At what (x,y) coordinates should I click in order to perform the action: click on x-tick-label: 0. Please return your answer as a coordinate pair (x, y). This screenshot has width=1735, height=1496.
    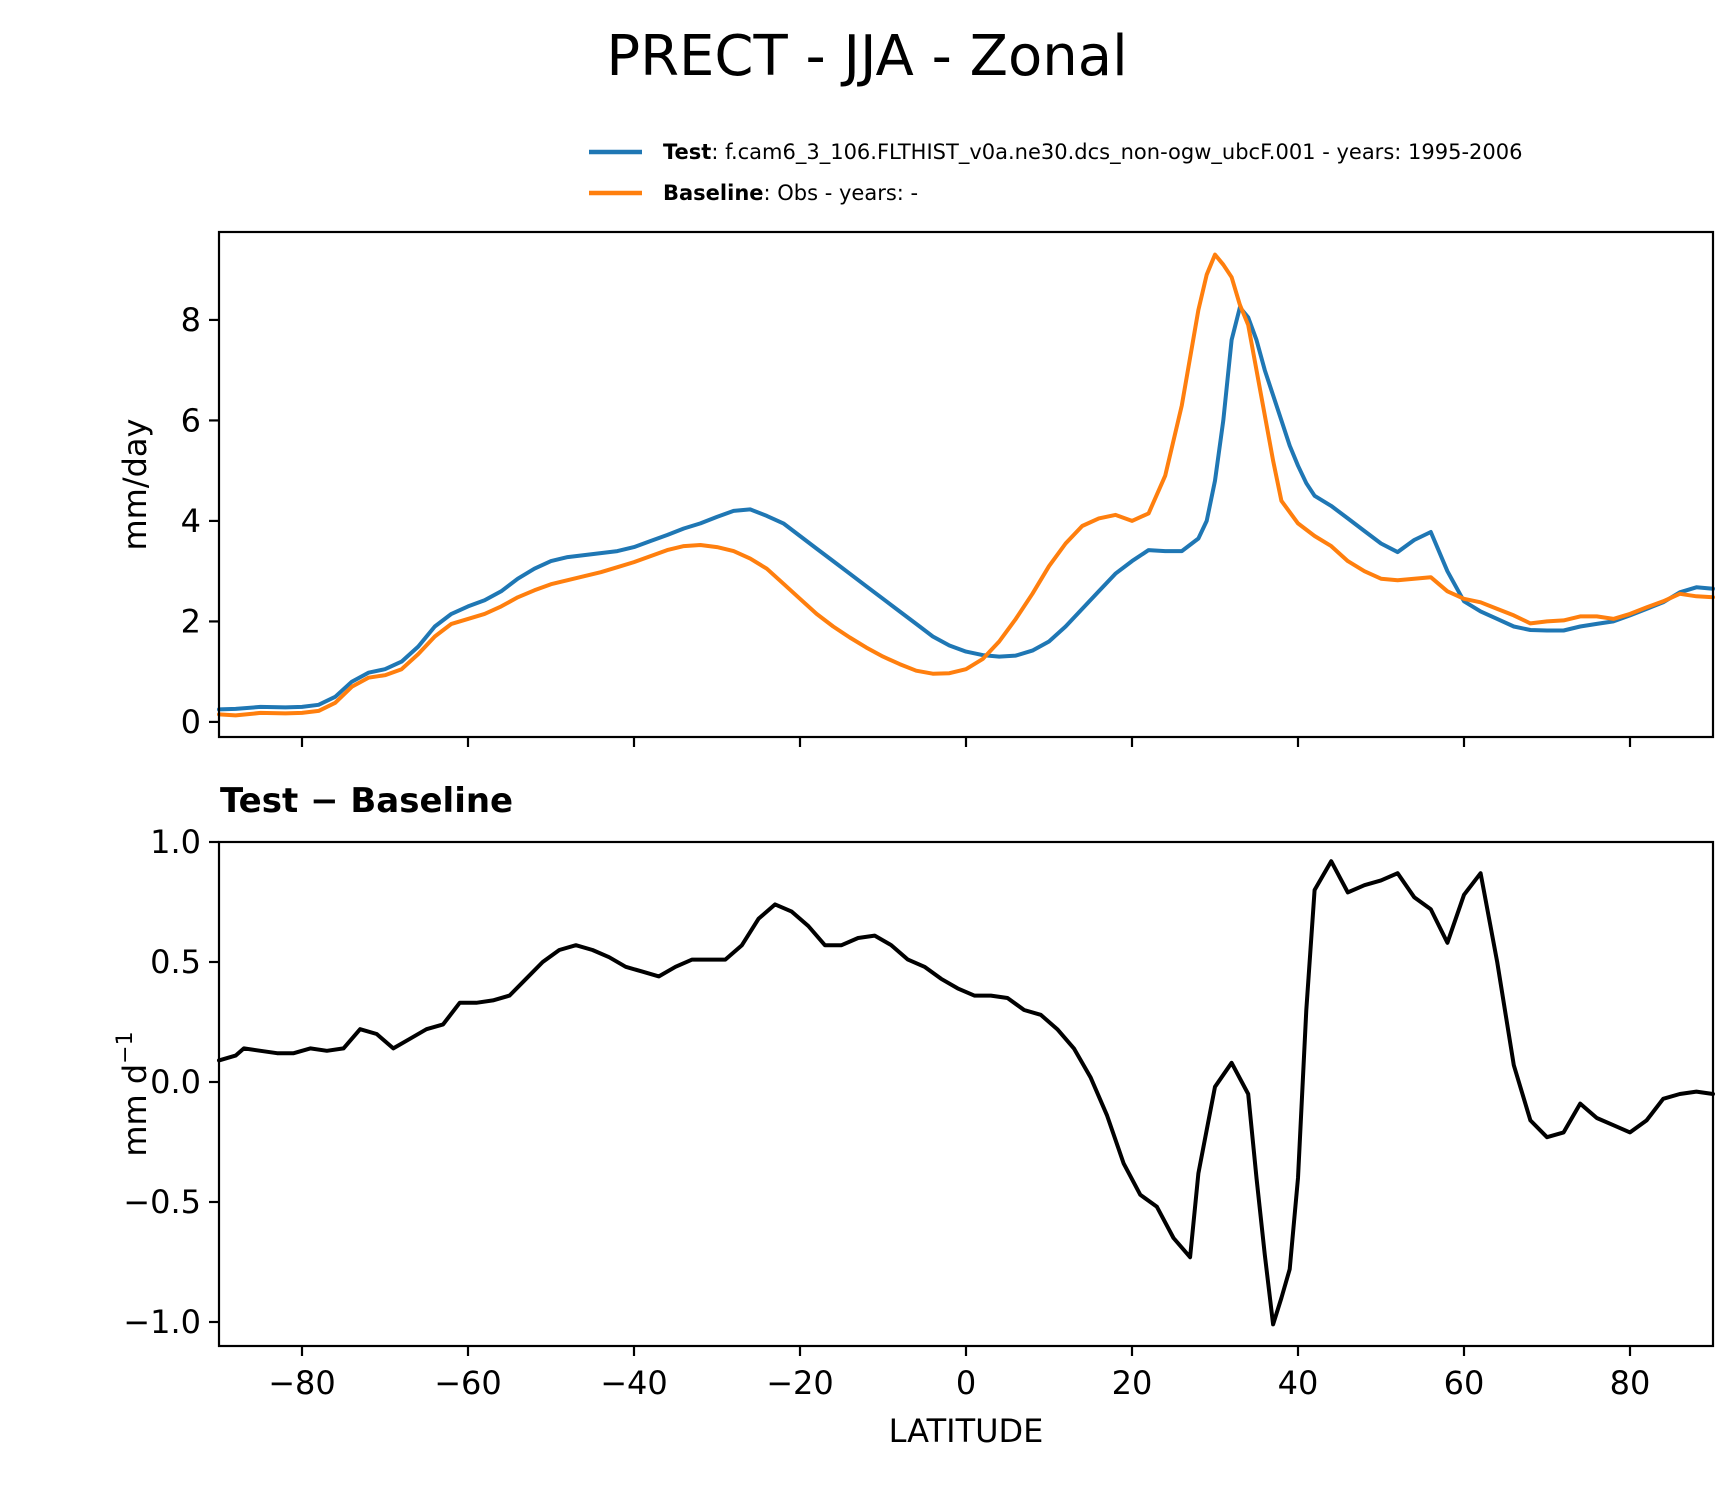
    Looking at the image, I should click on (966, 1383).